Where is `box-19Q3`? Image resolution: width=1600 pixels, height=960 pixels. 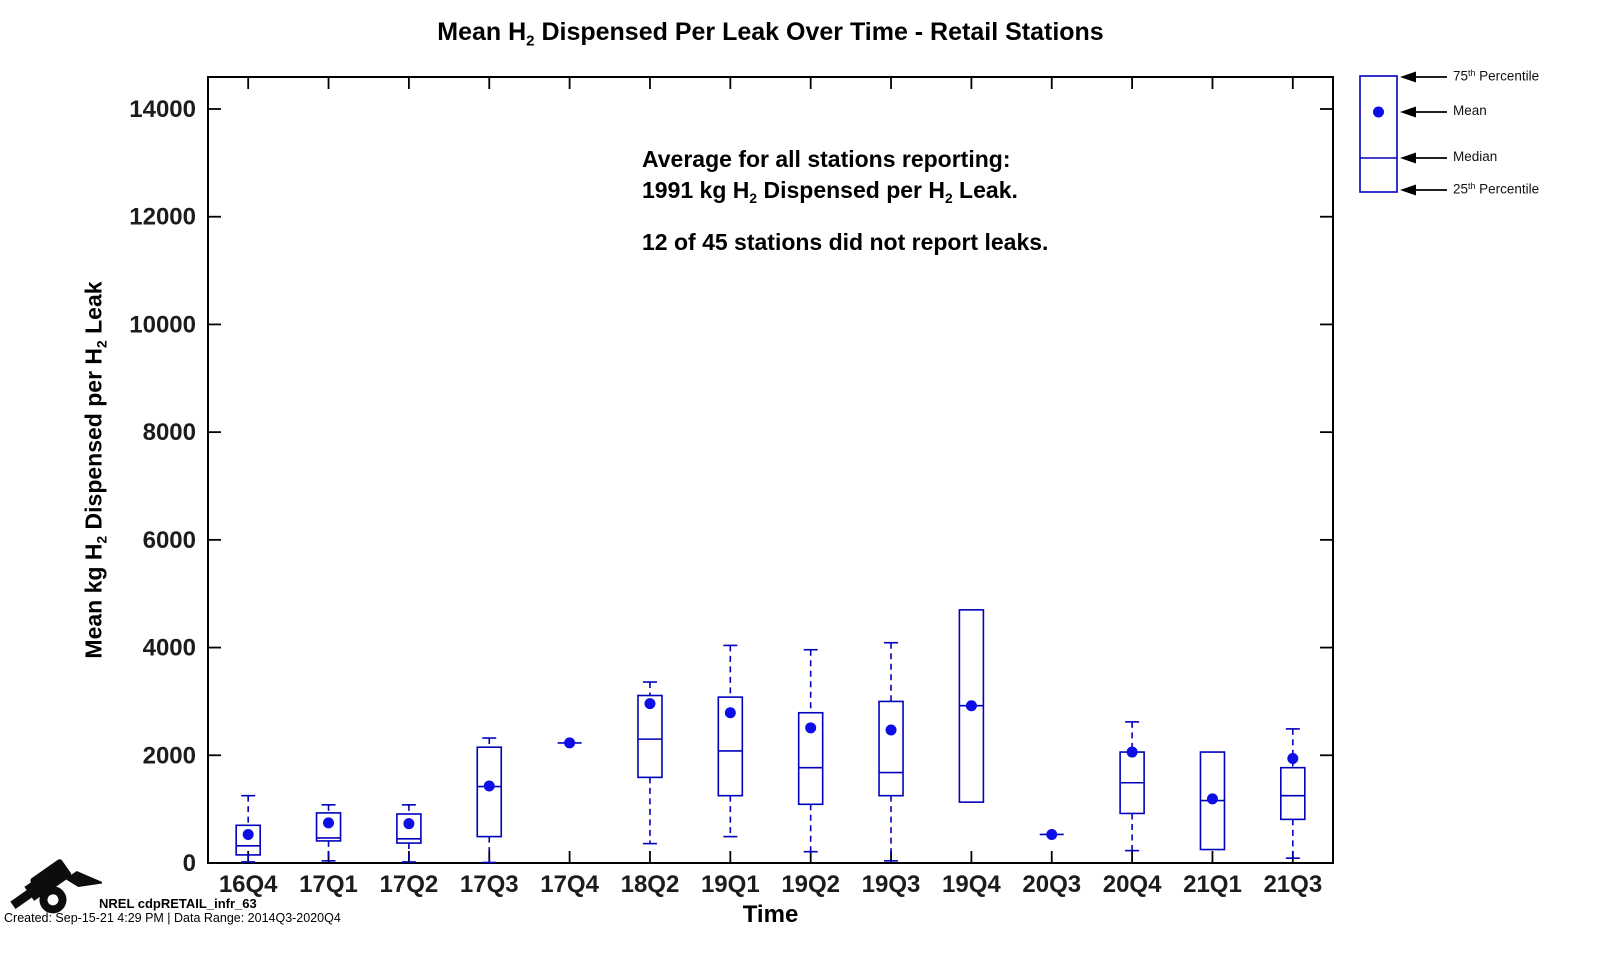 box-19Q3 is located at coordinates (891, 748).